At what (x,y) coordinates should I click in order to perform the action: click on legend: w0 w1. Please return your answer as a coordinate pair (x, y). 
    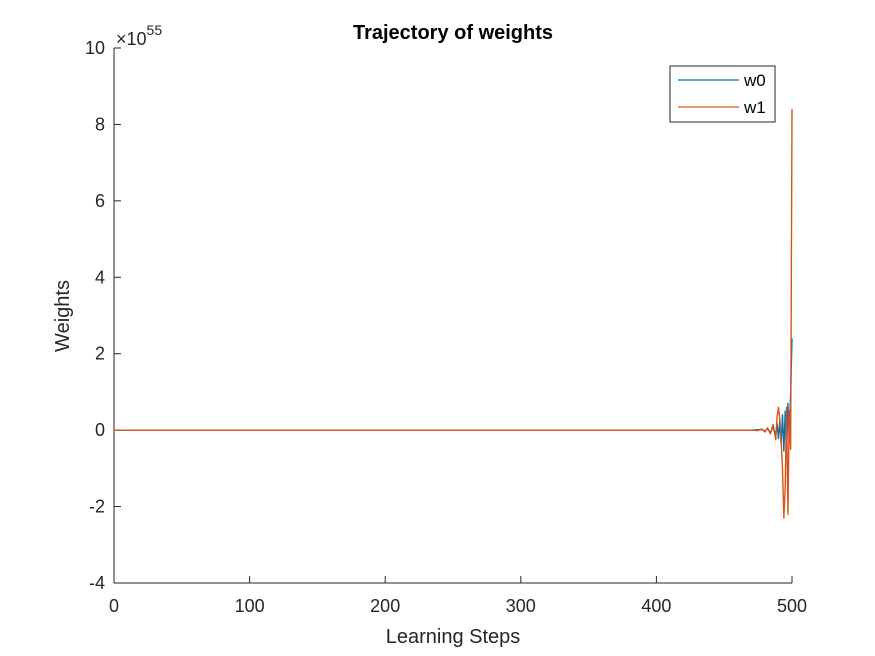
    Looking at the image, I should click on (722, 94).